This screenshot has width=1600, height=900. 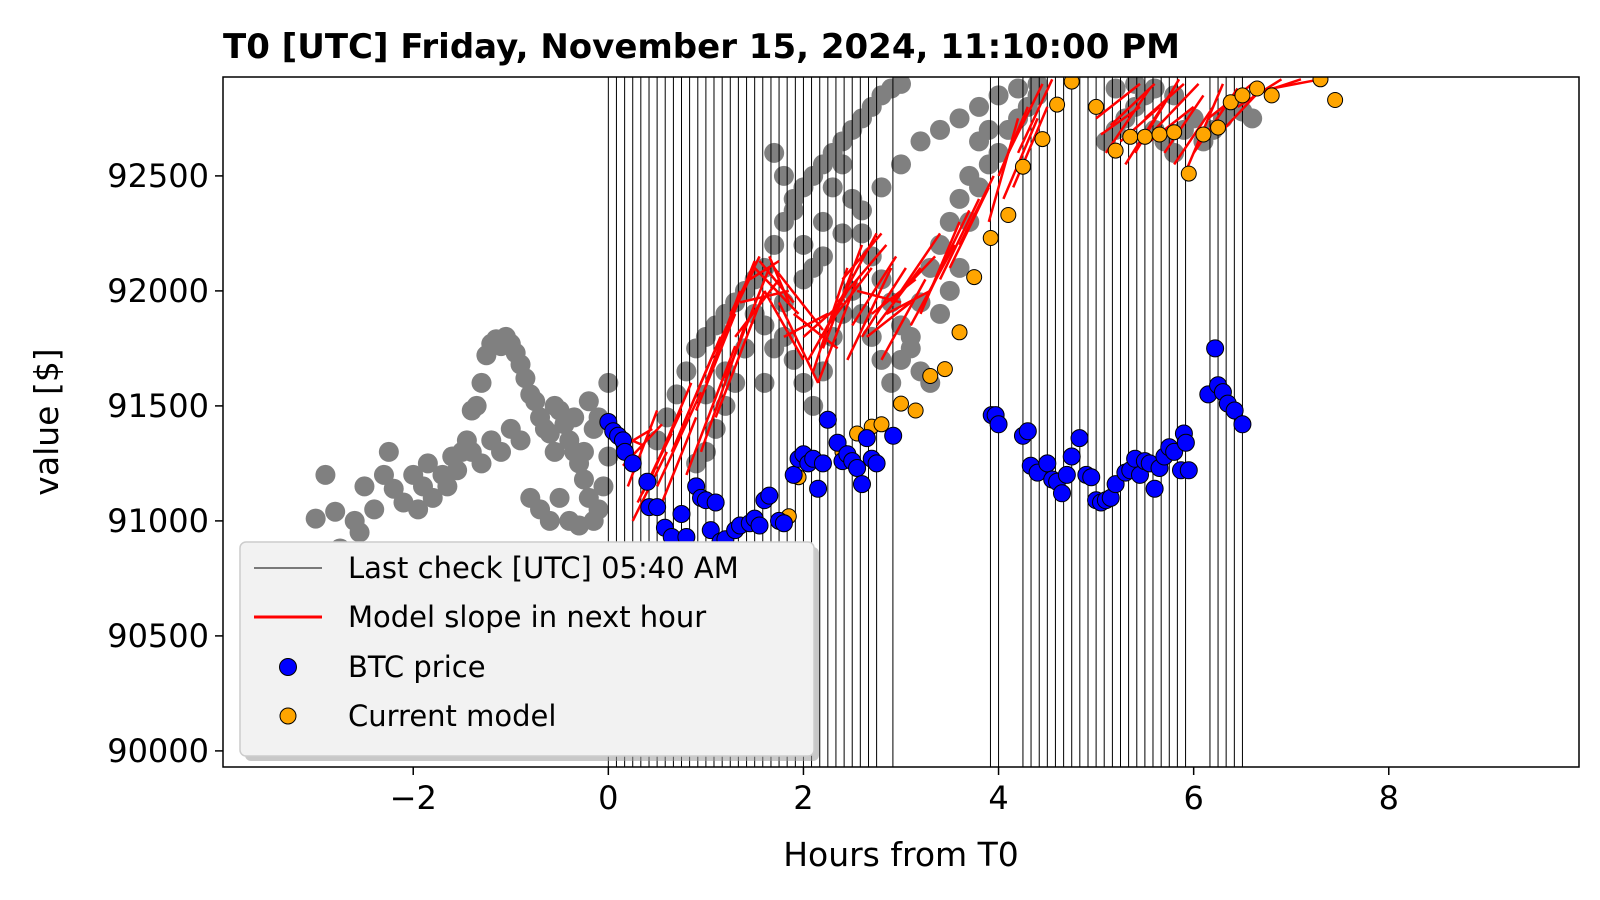 I want to click on x-tick-label: 4, so click(x=998, y=798).